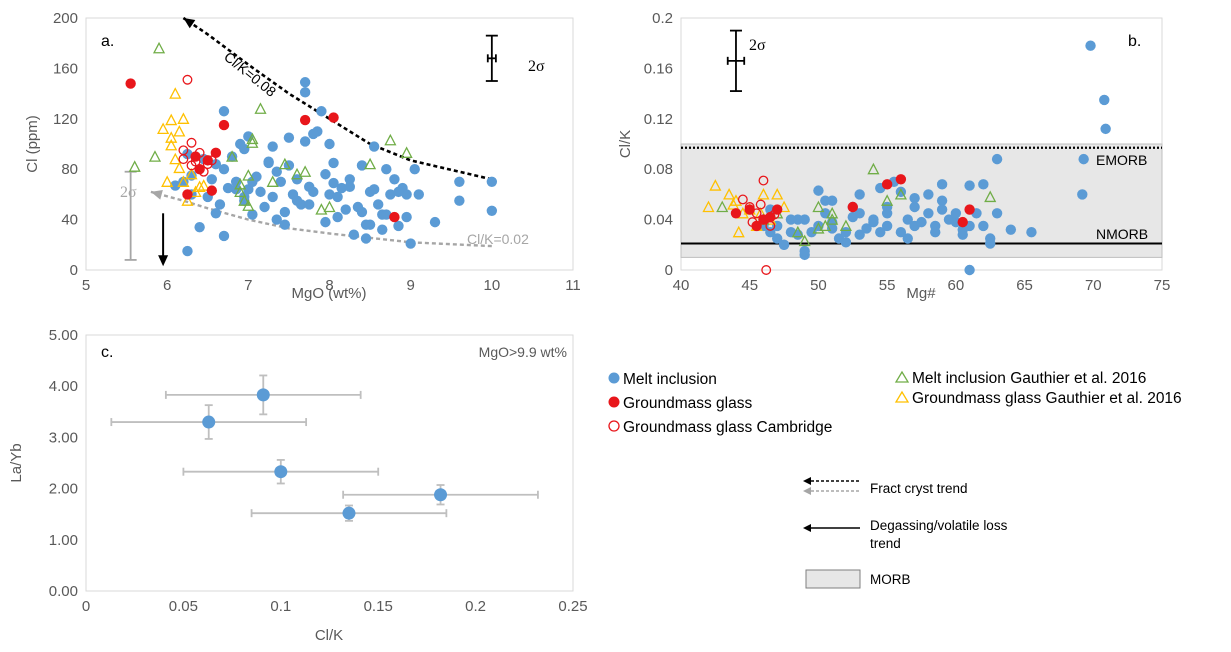 This screenshot has height=652, width=1231. Describe the element at coordinates (1121, 160) in the screenshot. I see `panel-b-emorb-label: EMORB` at that location.